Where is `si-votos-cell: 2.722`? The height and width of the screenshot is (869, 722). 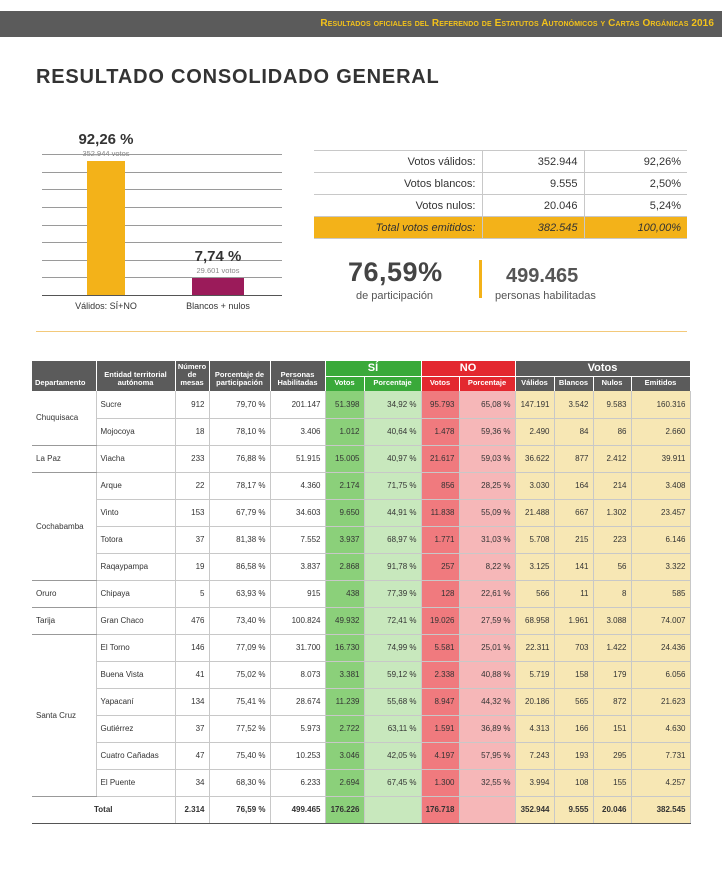 si-votos-cell: 2.722 is located at coordinates (345, 729).